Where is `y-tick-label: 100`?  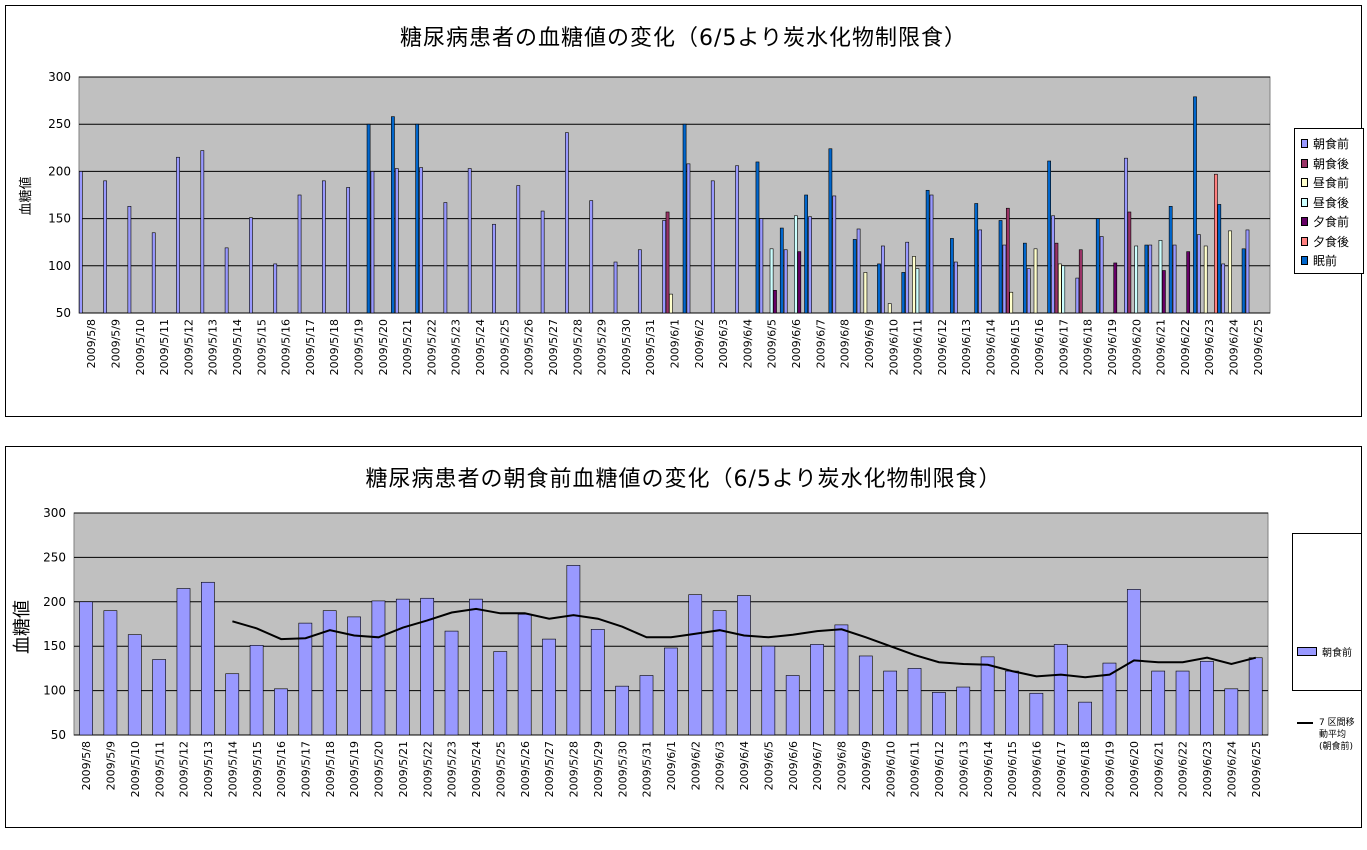
y-tick-label: 100 is located at coordinates (54, 691).